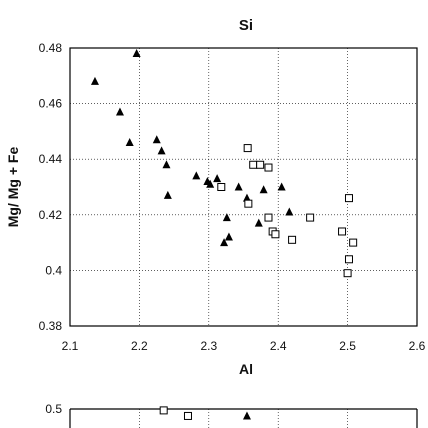  What do you see at coordinates (208, 346) in the screenshot?
I see `x-tick-label: 2.3` at bounding box center [208, 346].